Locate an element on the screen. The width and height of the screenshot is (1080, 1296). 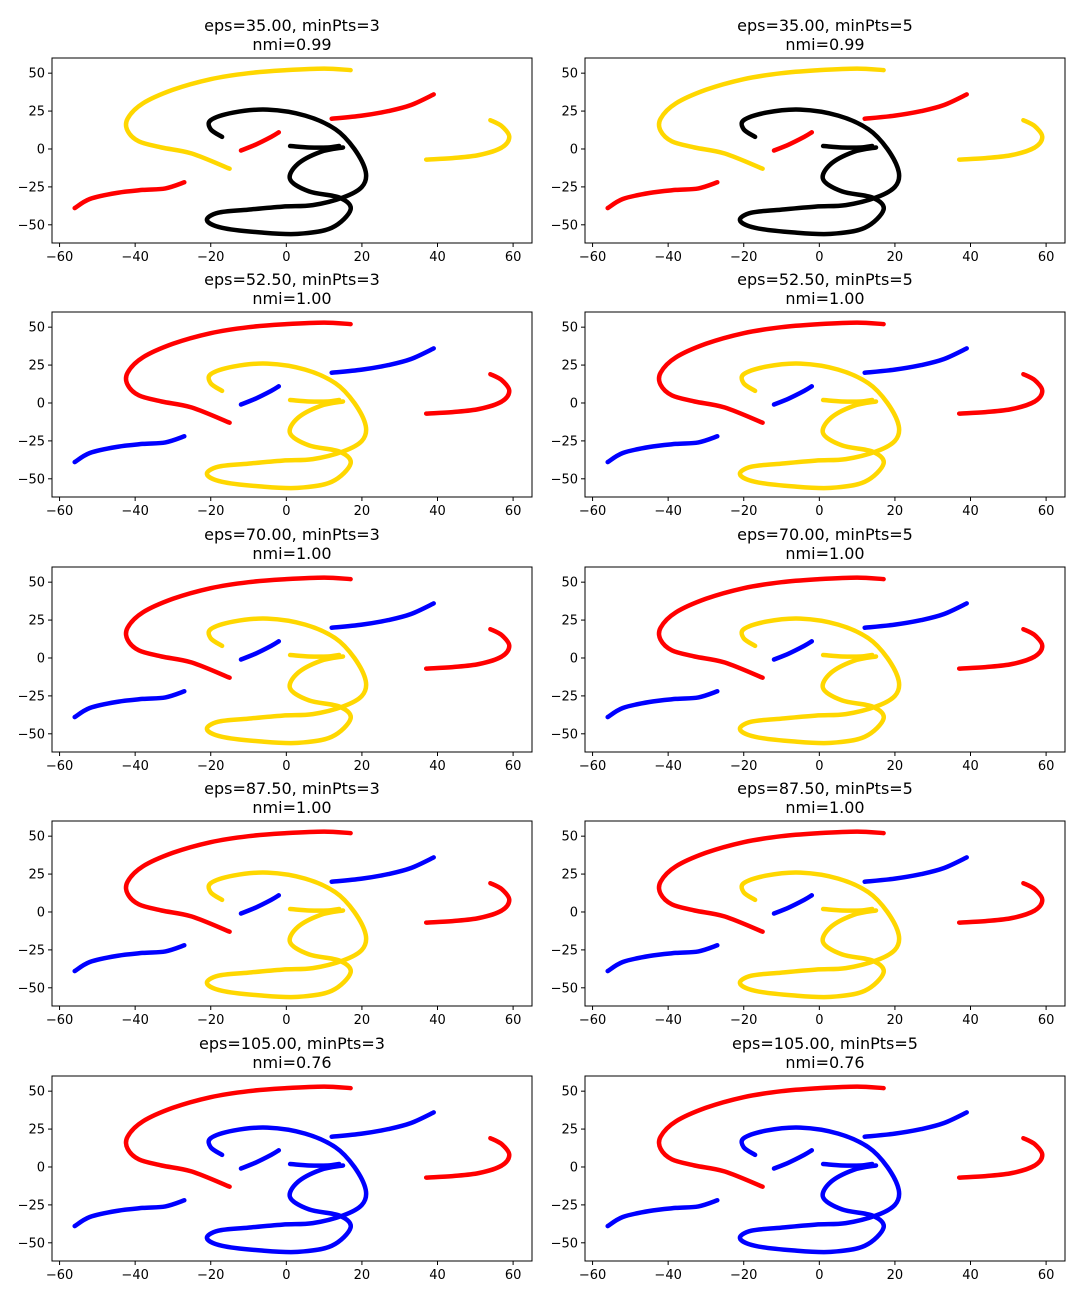
subplot-title: eps=52.50, minPts=3 is located at coordinates (292, 279).